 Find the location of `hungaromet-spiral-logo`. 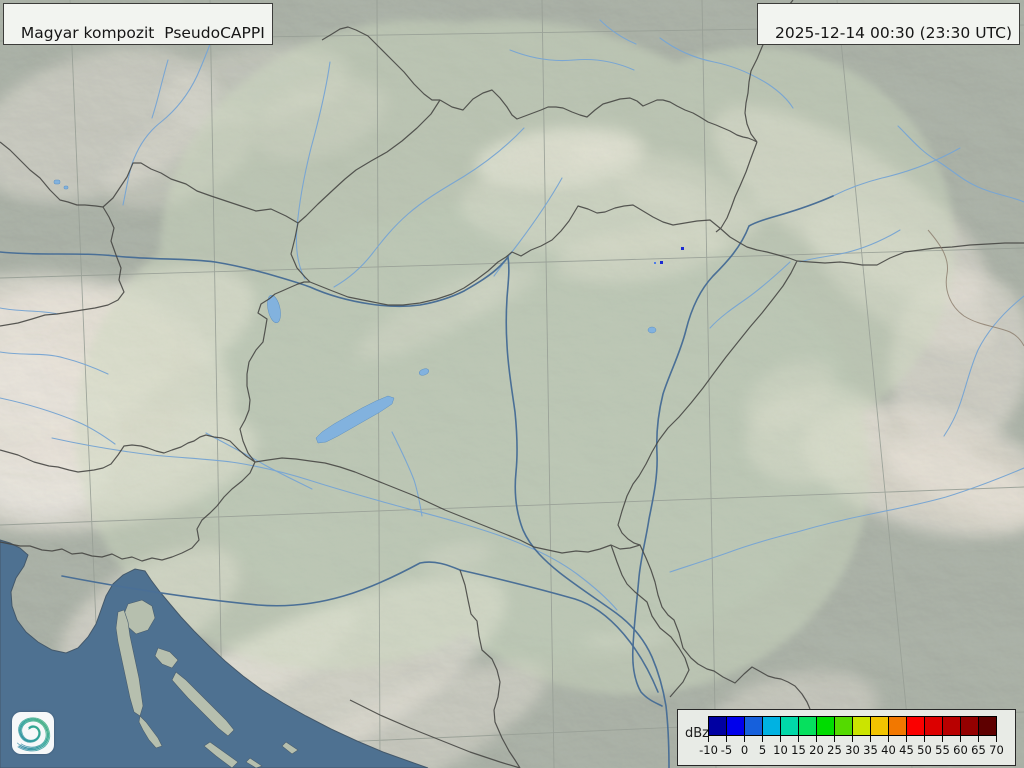

hungaromet-spiral-logo is located at coordinates (33, 733).